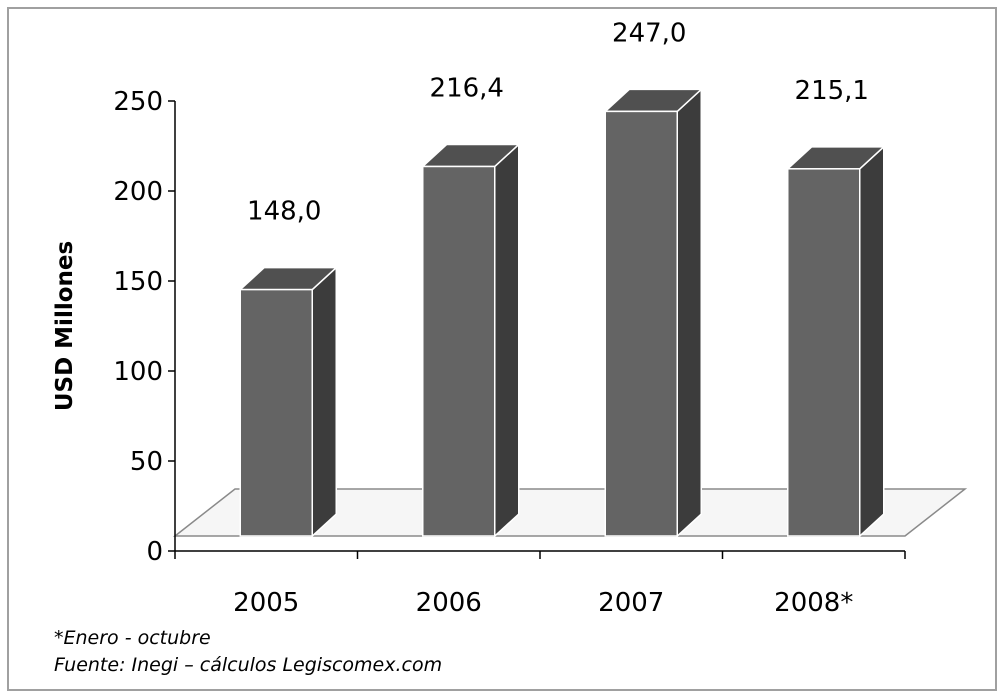  Describe the element at coordinates (649, 33) in the screenshot. I see `data-label: 247,0` at that location.